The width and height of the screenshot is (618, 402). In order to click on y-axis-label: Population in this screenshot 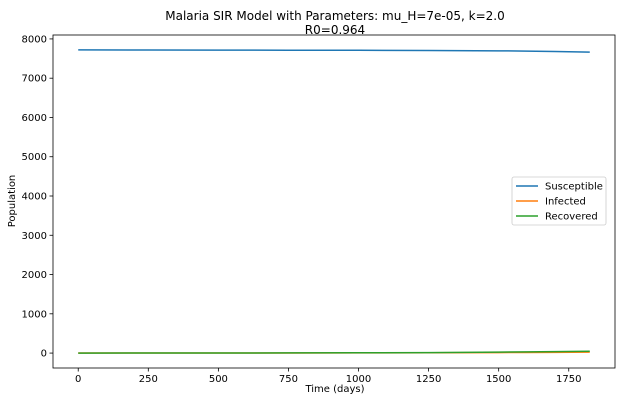, I will do `click(12, 201)`.